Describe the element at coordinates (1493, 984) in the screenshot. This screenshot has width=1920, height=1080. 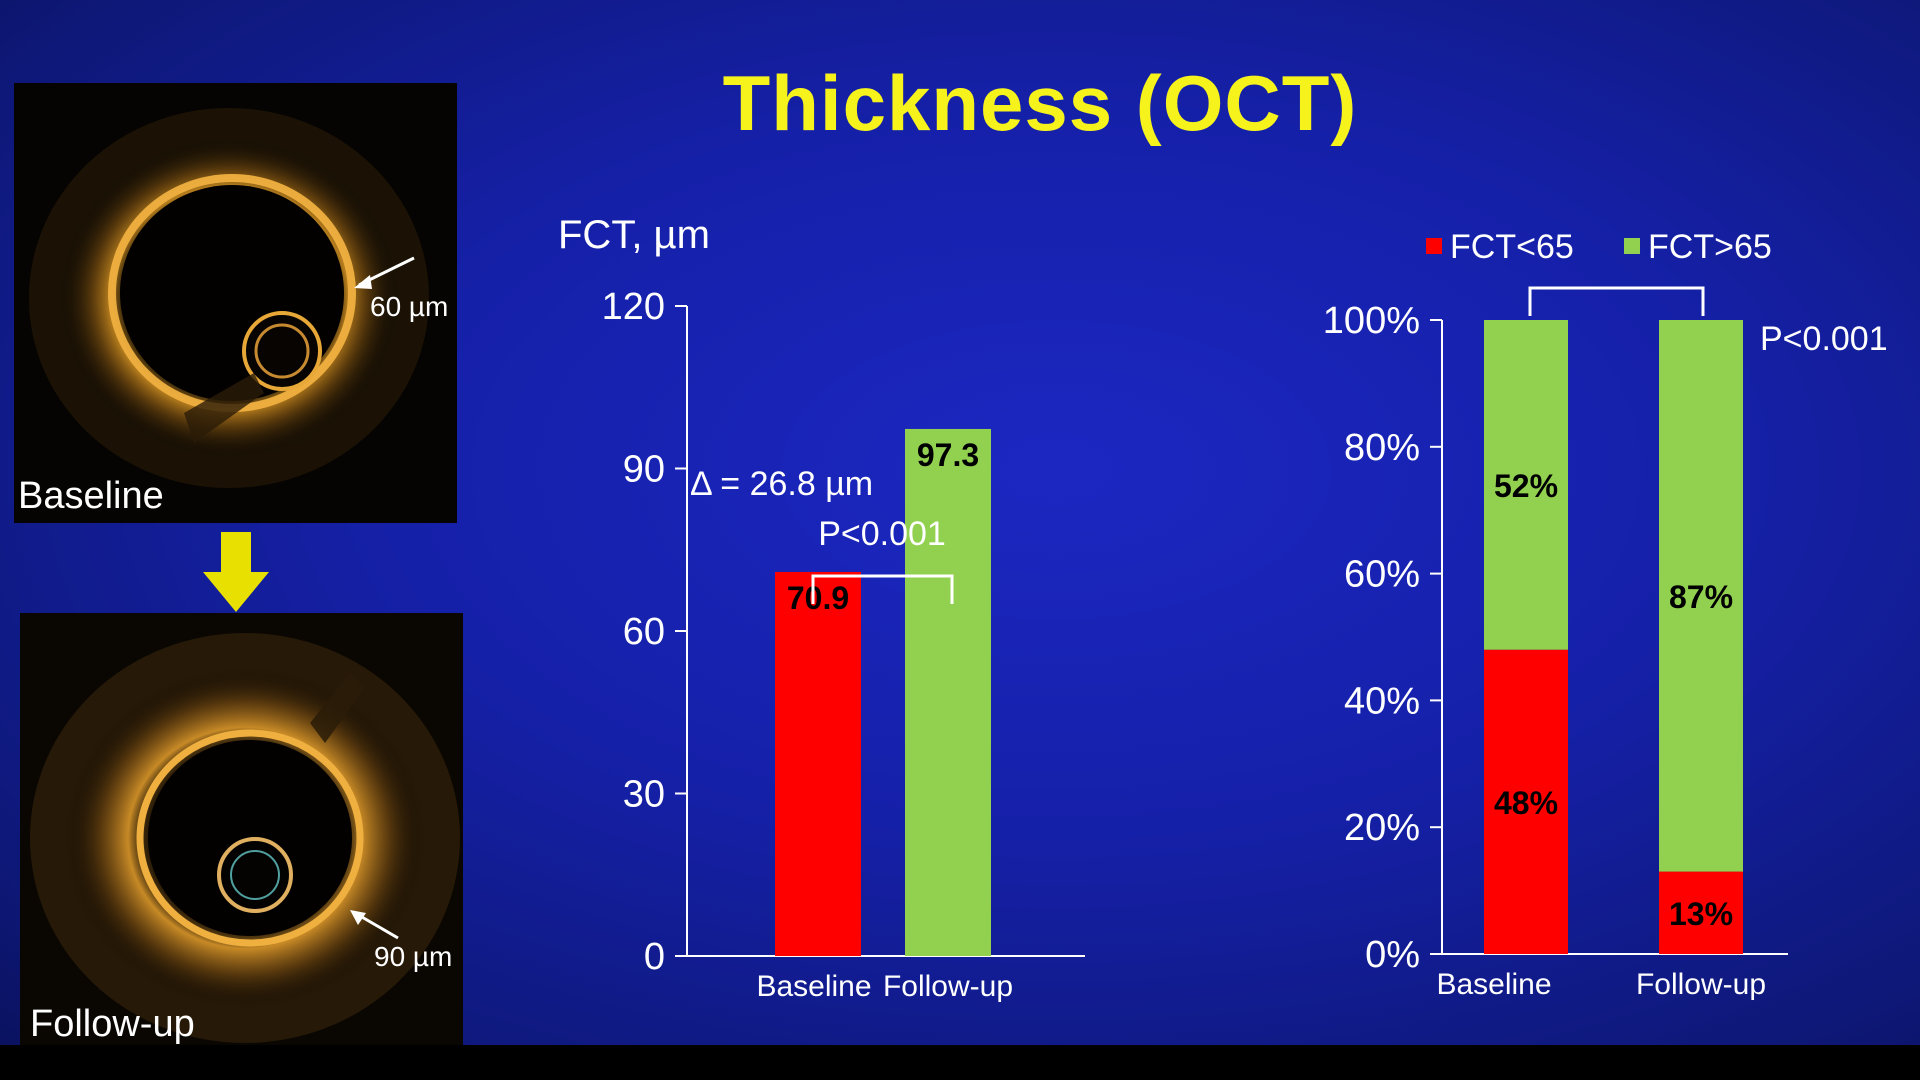
I see `chart2-category-label: Baseline` at that location.